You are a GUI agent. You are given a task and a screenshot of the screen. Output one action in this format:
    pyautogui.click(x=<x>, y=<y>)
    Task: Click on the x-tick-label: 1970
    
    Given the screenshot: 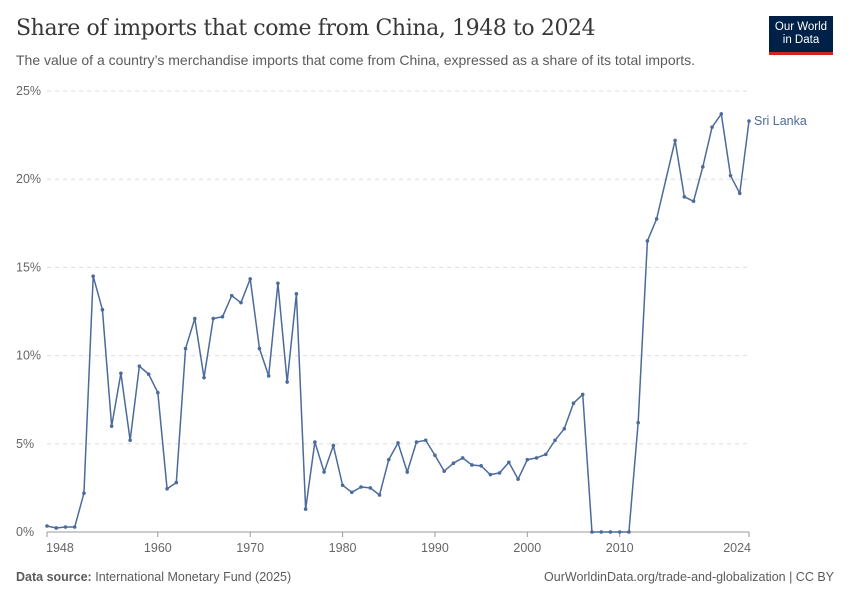 What is the action you would take?
    pyautogui.click(x=250, y=548)
    